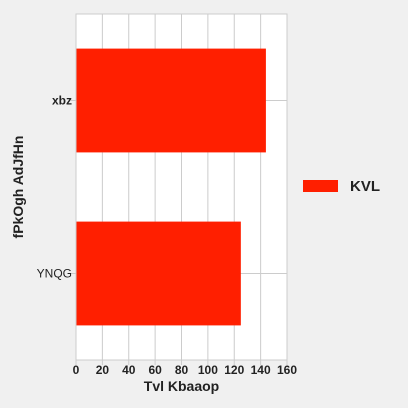 Image resolution: width=408 pixels, height=408 pixels. Describe the element at coordinates (76, 370) in the screenshot. I see `x-tick-label: 0` at that location.